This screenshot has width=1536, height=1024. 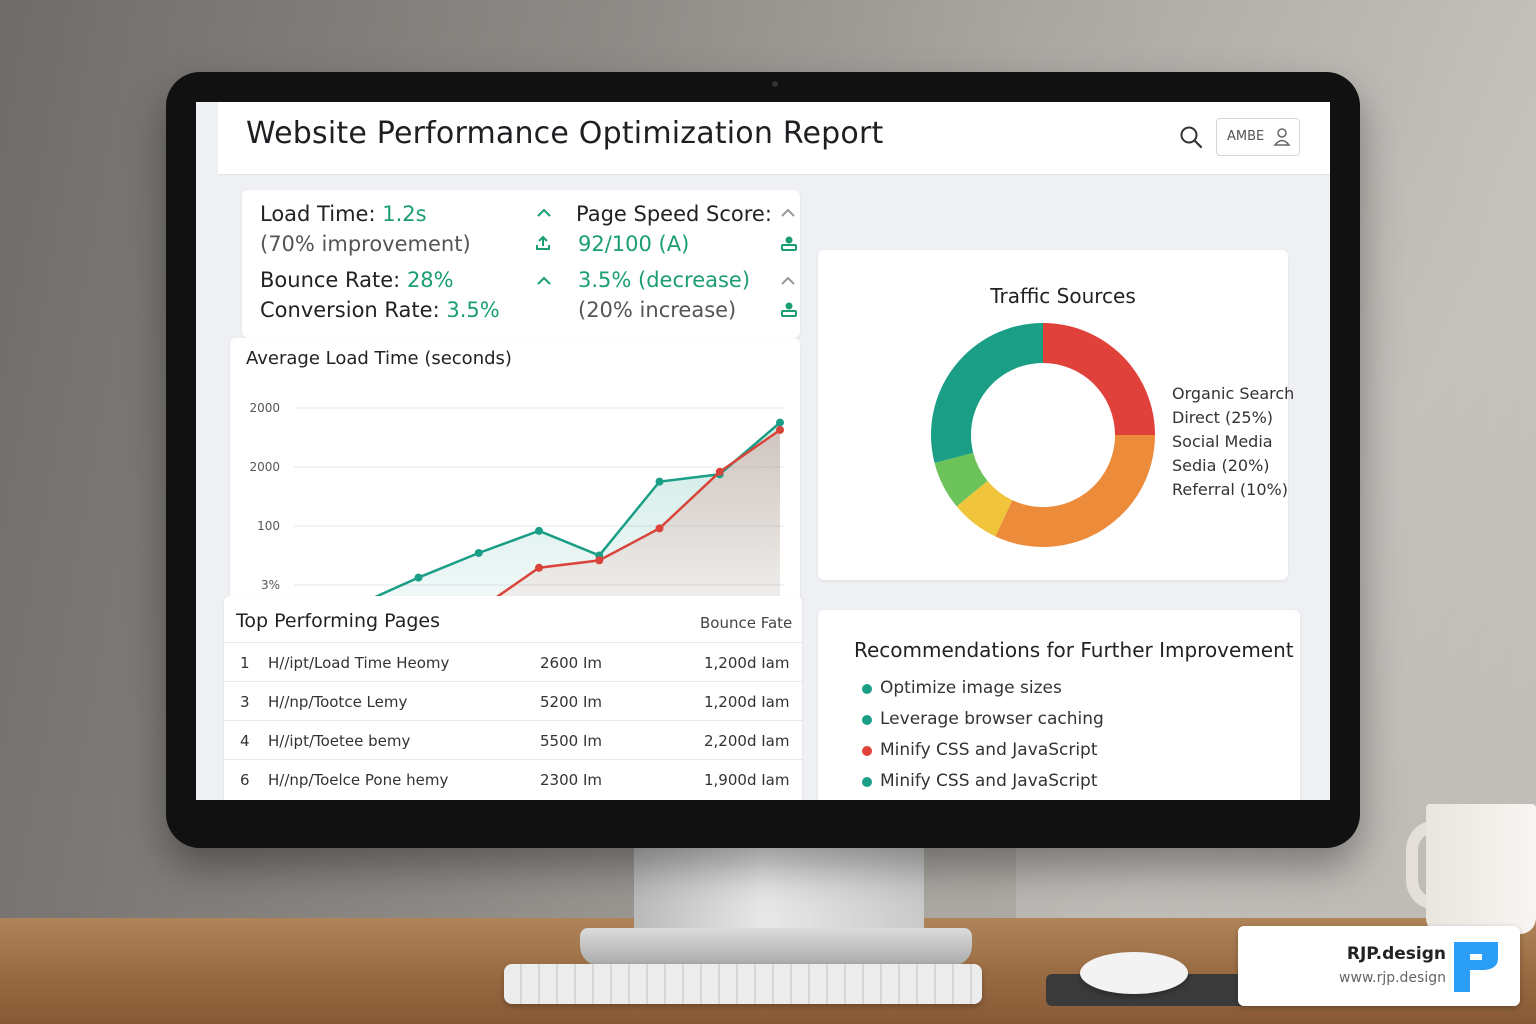 What do you see at coordinates (357, 280) in the screenshot?
I see `bounce-rate-metric: Bounce Rate: 28%` at bounding box center [357, 280].